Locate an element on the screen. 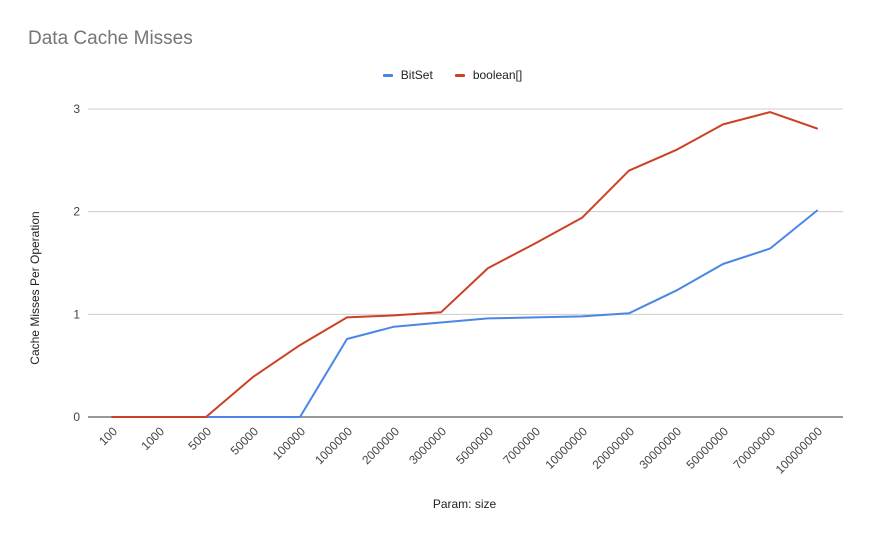  x-tick-label: 5000000 is located at coordinates (474, 445).